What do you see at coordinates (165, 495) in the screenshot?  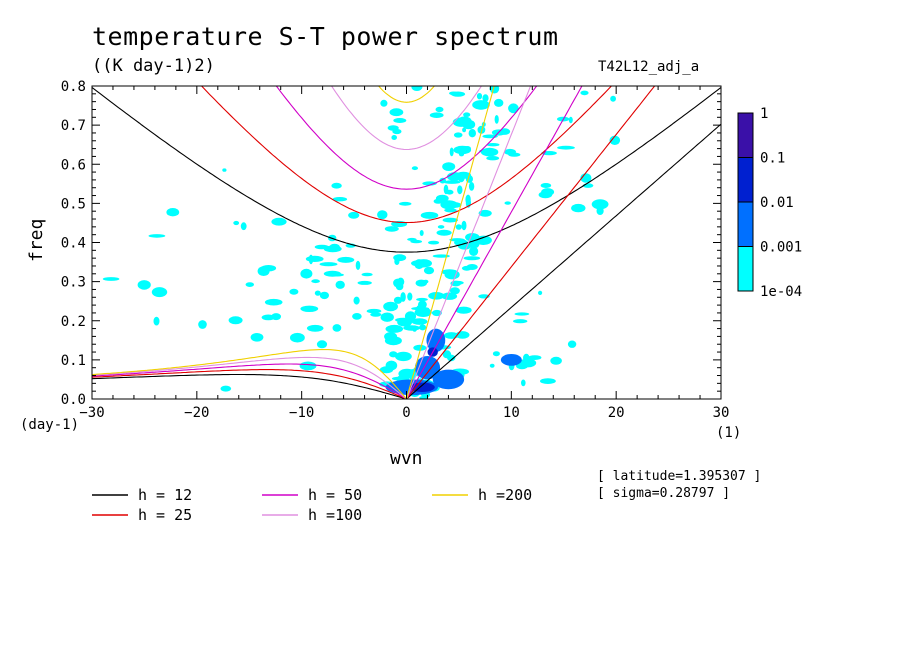 I see `legend-label: h = 12` at bounding box center [165, 495].